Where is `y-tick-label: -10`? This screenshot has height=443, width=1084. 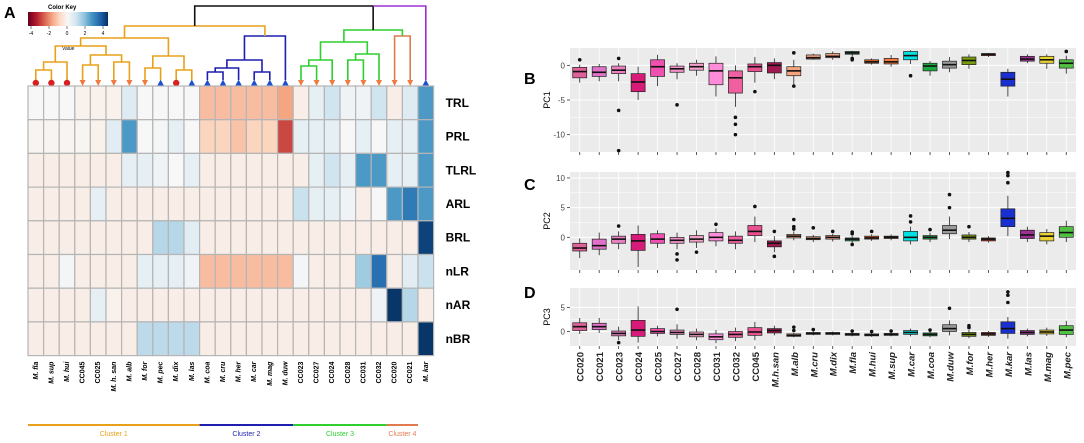
y-tick-label: -10 is located at coordinates (559, 135).